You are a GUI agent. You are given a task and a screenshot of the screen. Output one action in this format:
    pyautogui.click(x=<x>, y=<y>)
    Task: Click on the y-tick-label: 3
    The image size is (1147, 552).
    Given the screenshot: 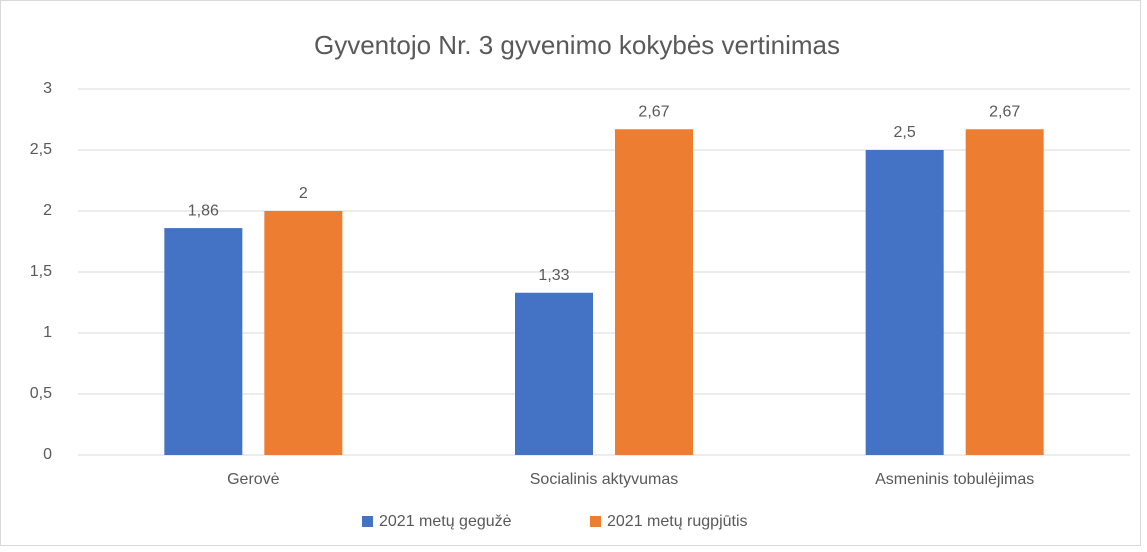 What is the action you would take?
    pyautogui.click(x=47, y=88)
    